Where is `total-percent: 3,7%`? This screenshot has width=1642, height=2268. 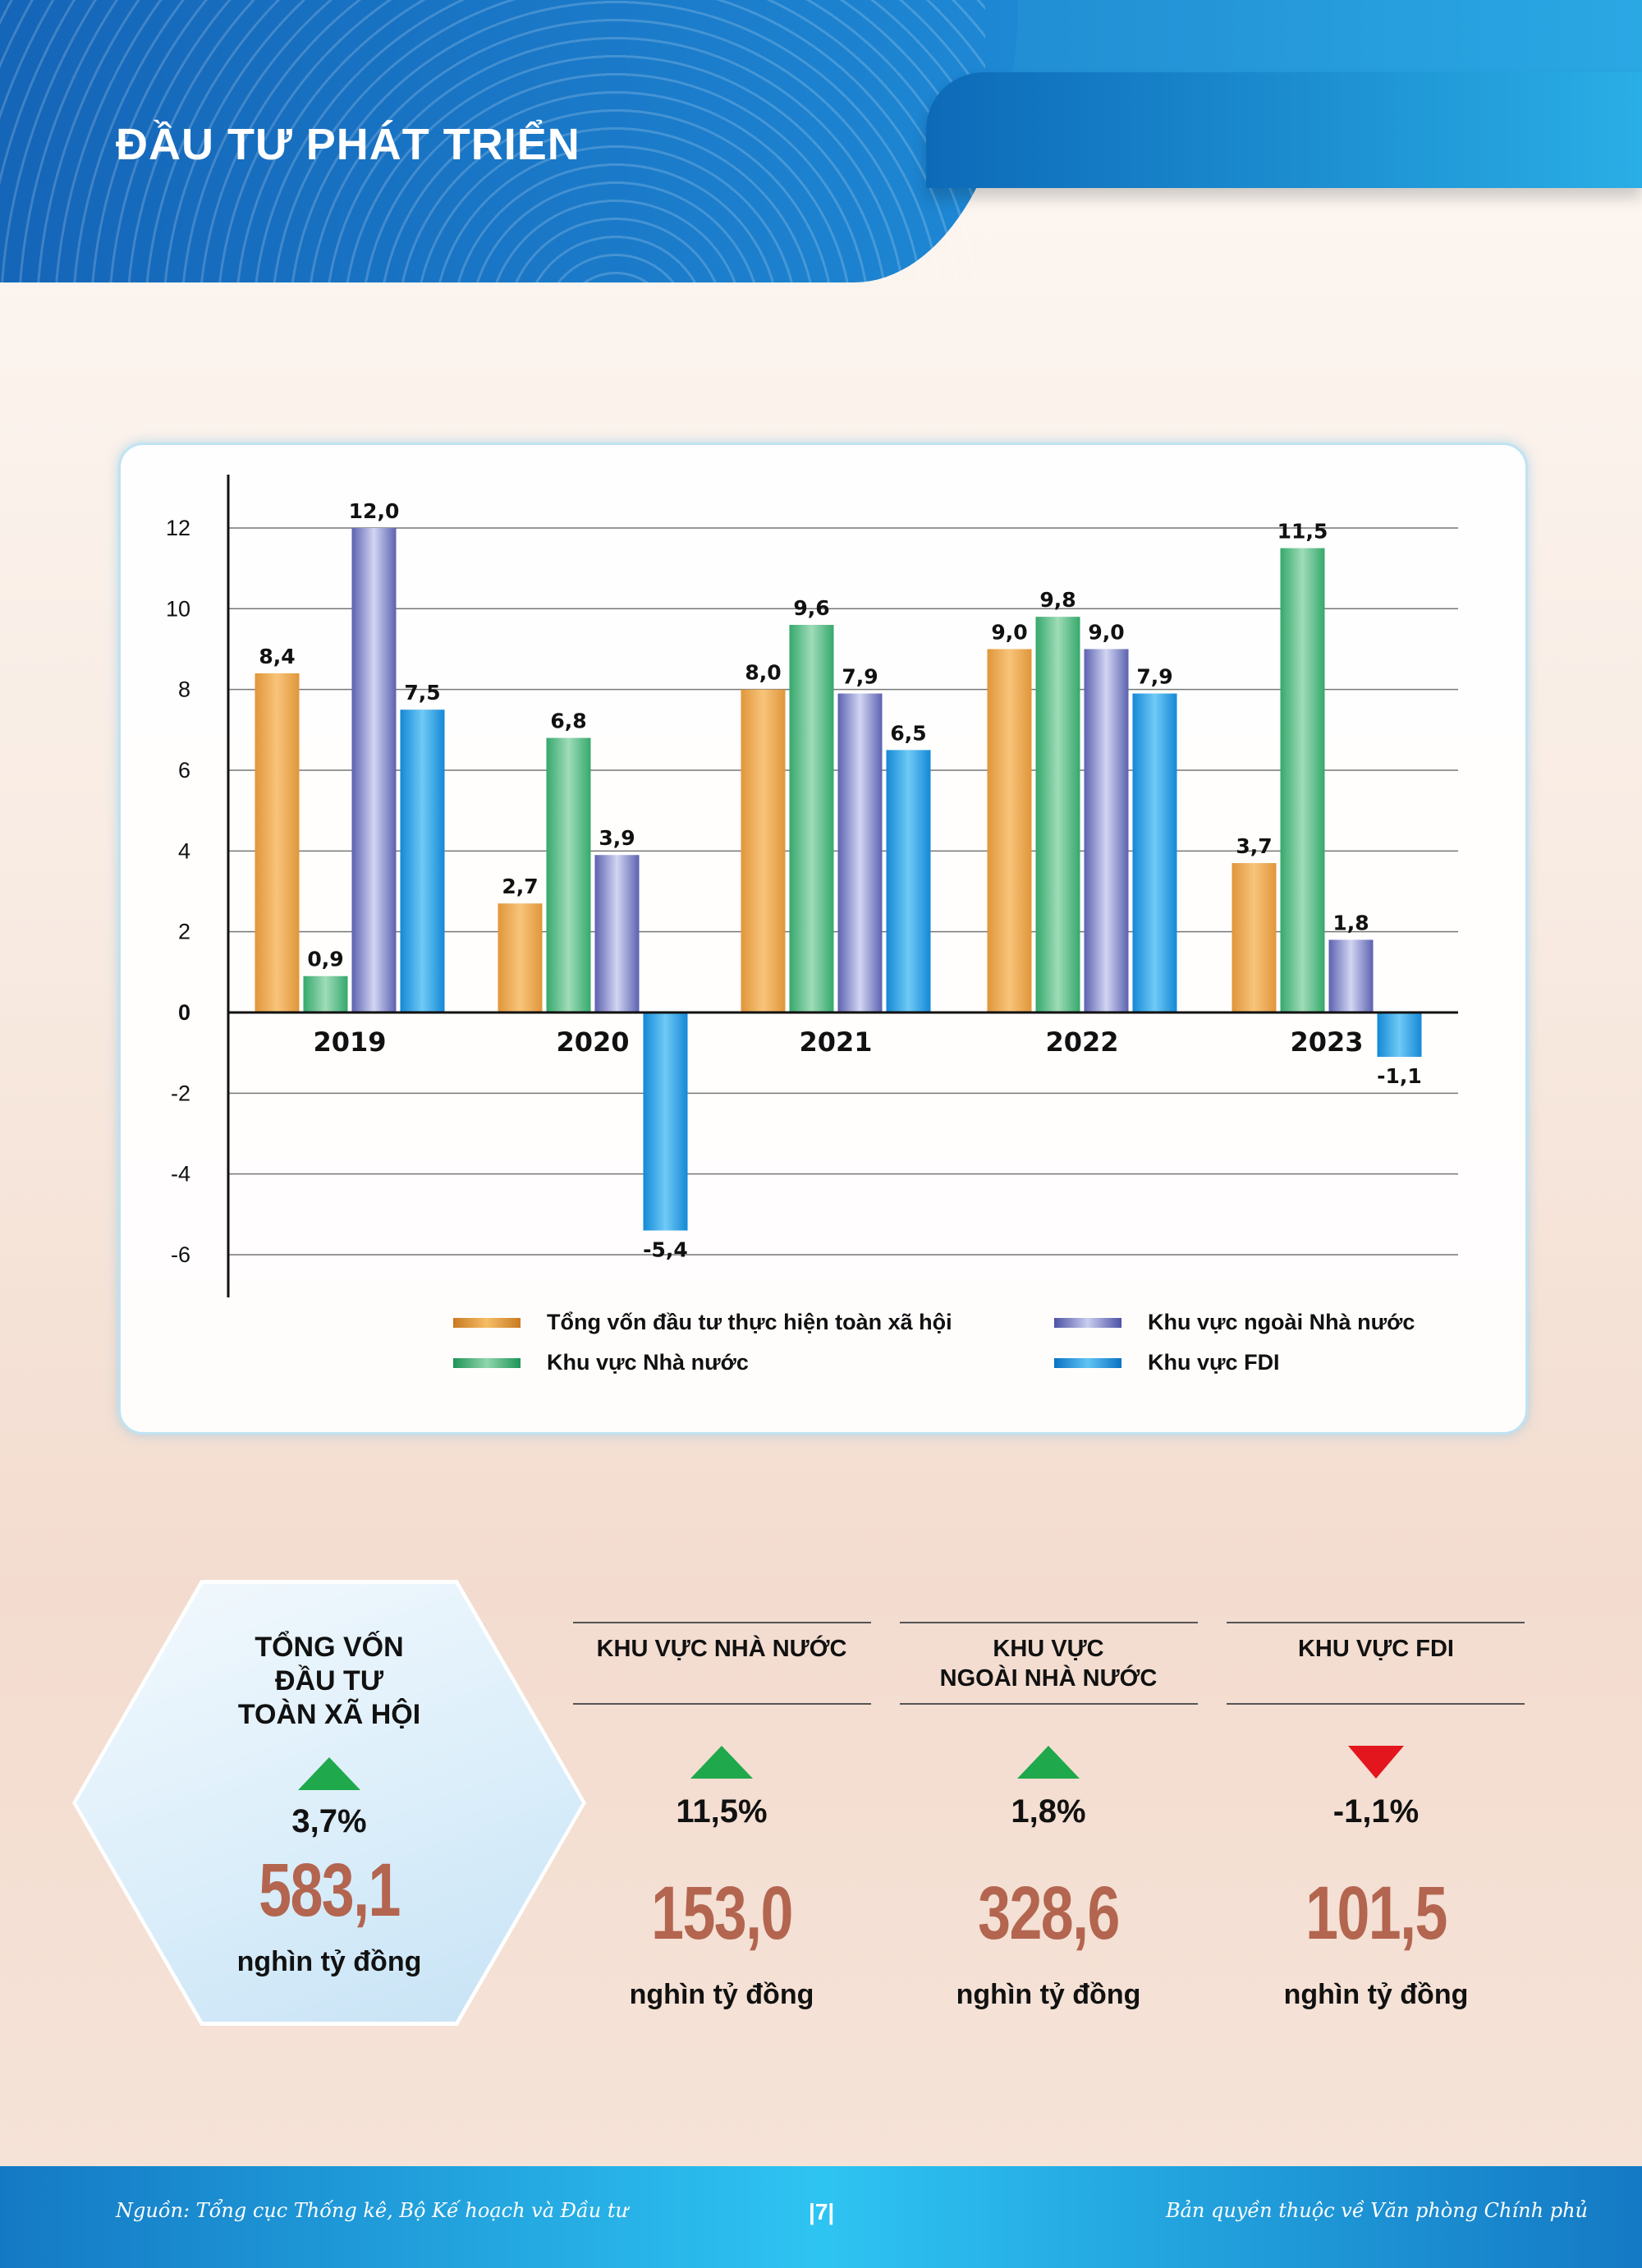
total-percent: 3,7% is located at coordinates (329, 1821).